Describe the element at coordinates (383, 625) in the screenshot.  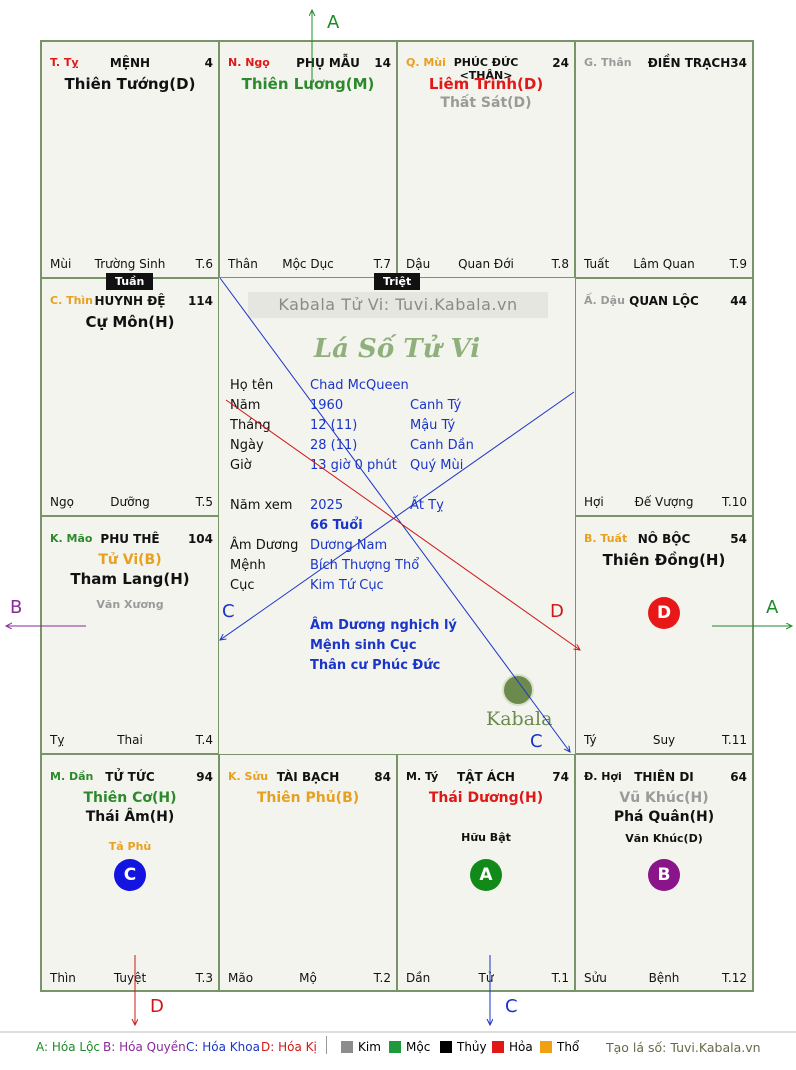
I see `note-1: Âm Dương nghịch lý` at that location.